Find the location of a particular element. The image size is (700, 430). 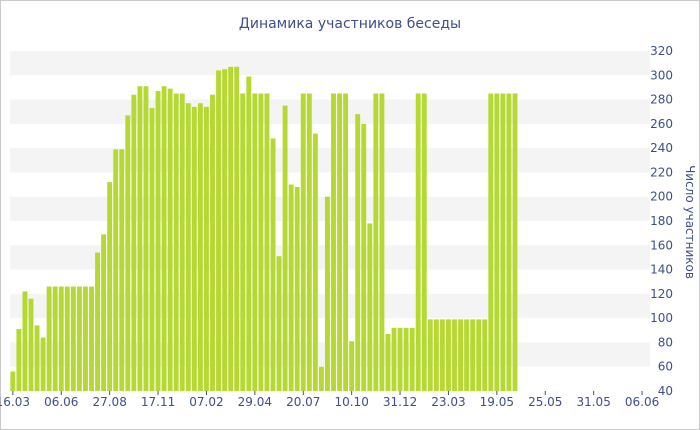

y-tick-label: 220 is located at coordinates (661, 172).